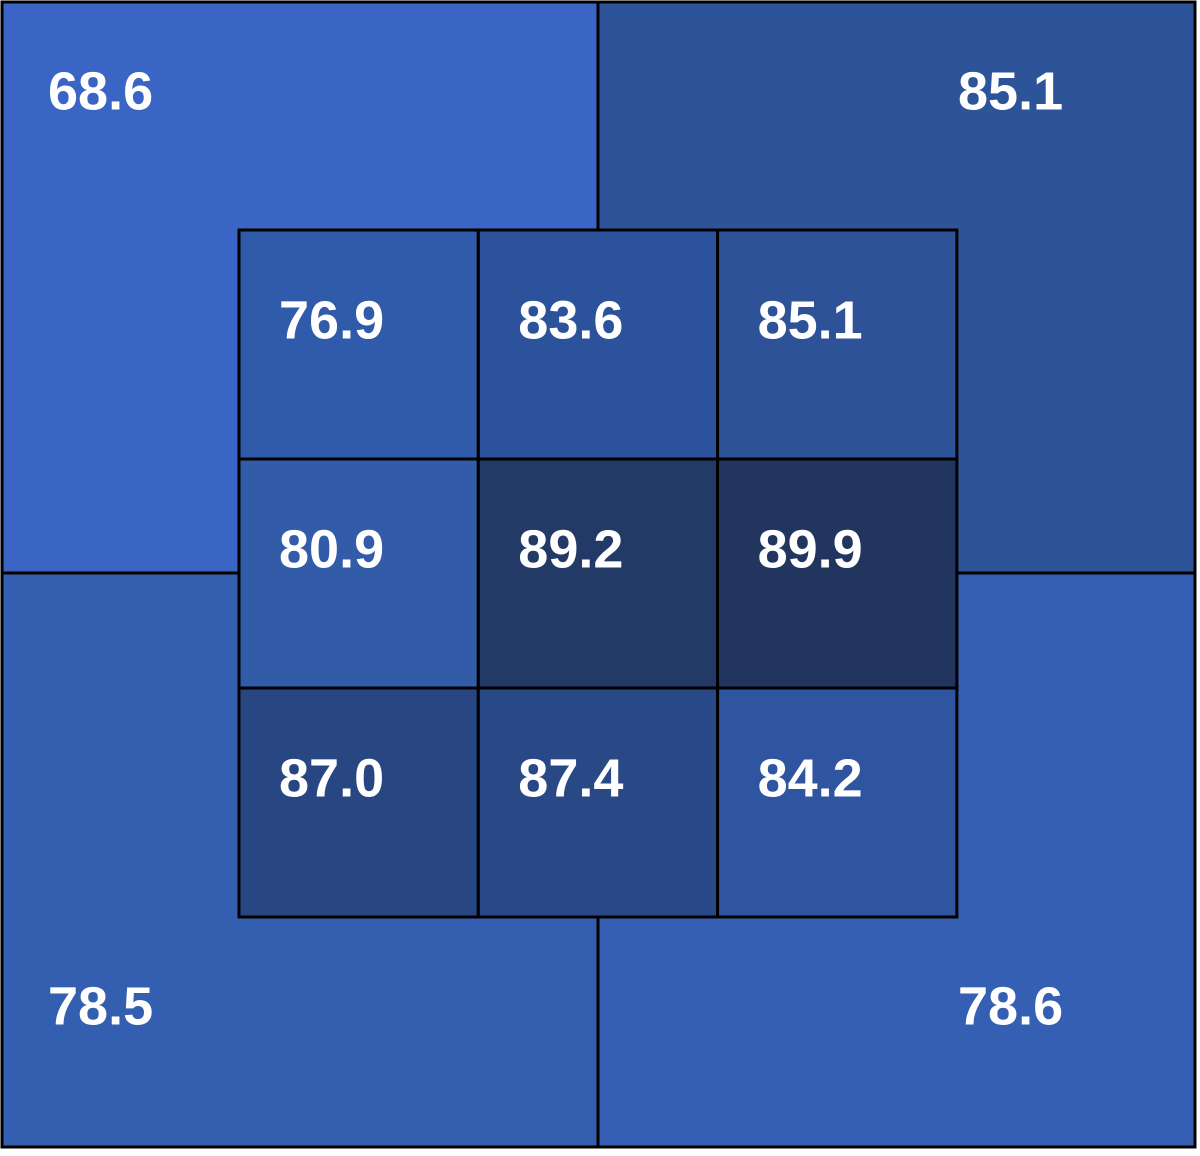  Describe the element at coordinates (331, 778) in the screenshot. I see `cell-label: 87.0` at that location.